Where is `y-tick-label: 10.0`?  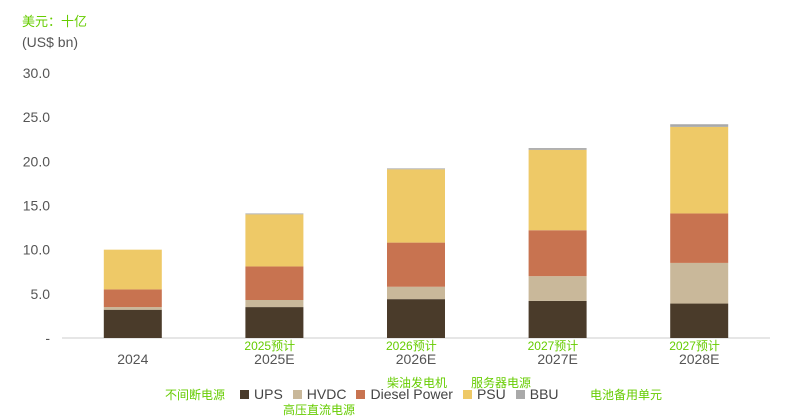 y-tick-label: 10.0 is located at coordinates (36, 250).